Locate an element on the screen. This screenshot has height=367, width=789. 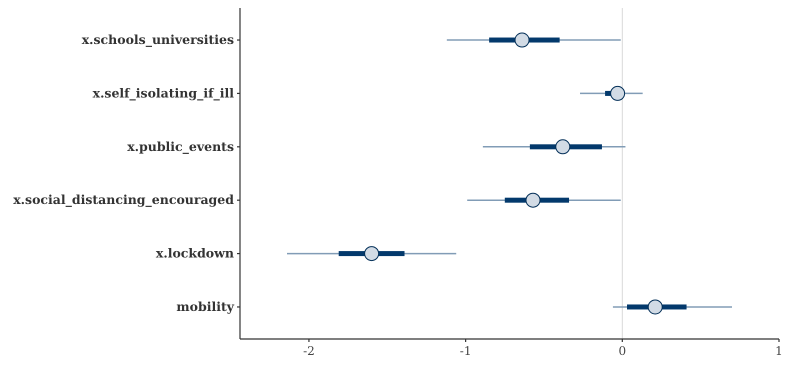
x-tick-label: 1 is located at coordinates (779, 351).